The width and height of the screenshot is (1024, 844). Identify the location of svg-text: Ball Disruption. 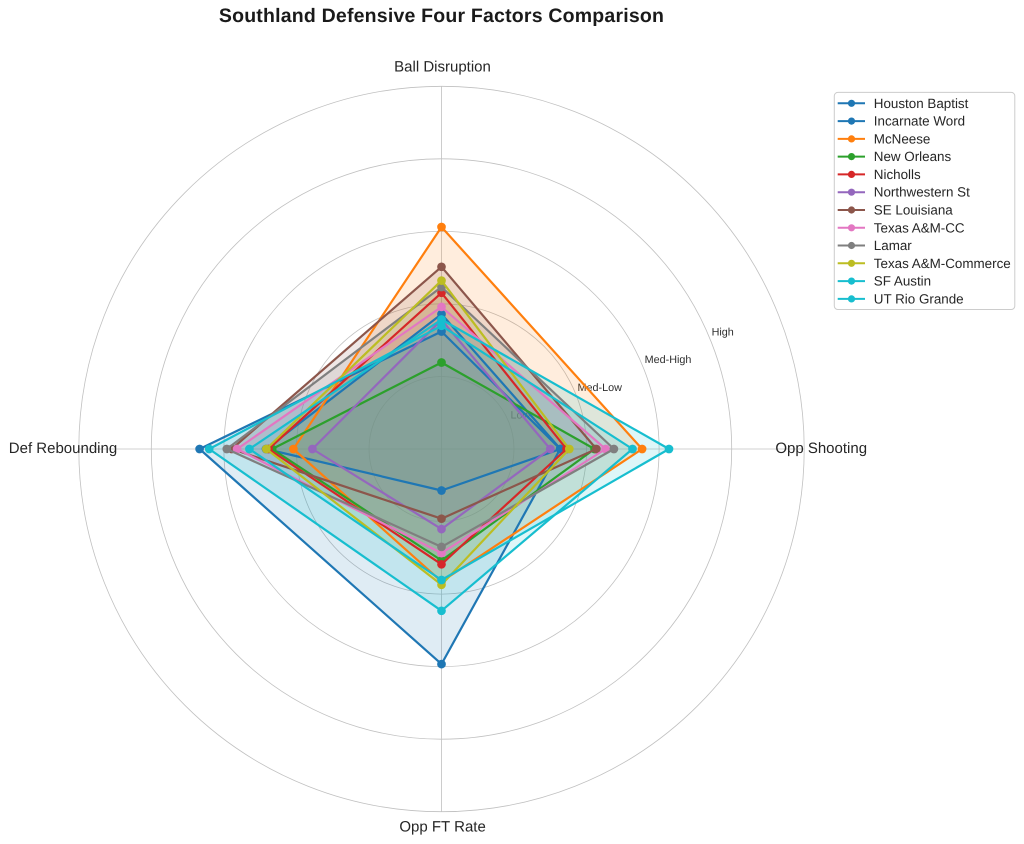
(442, 67).